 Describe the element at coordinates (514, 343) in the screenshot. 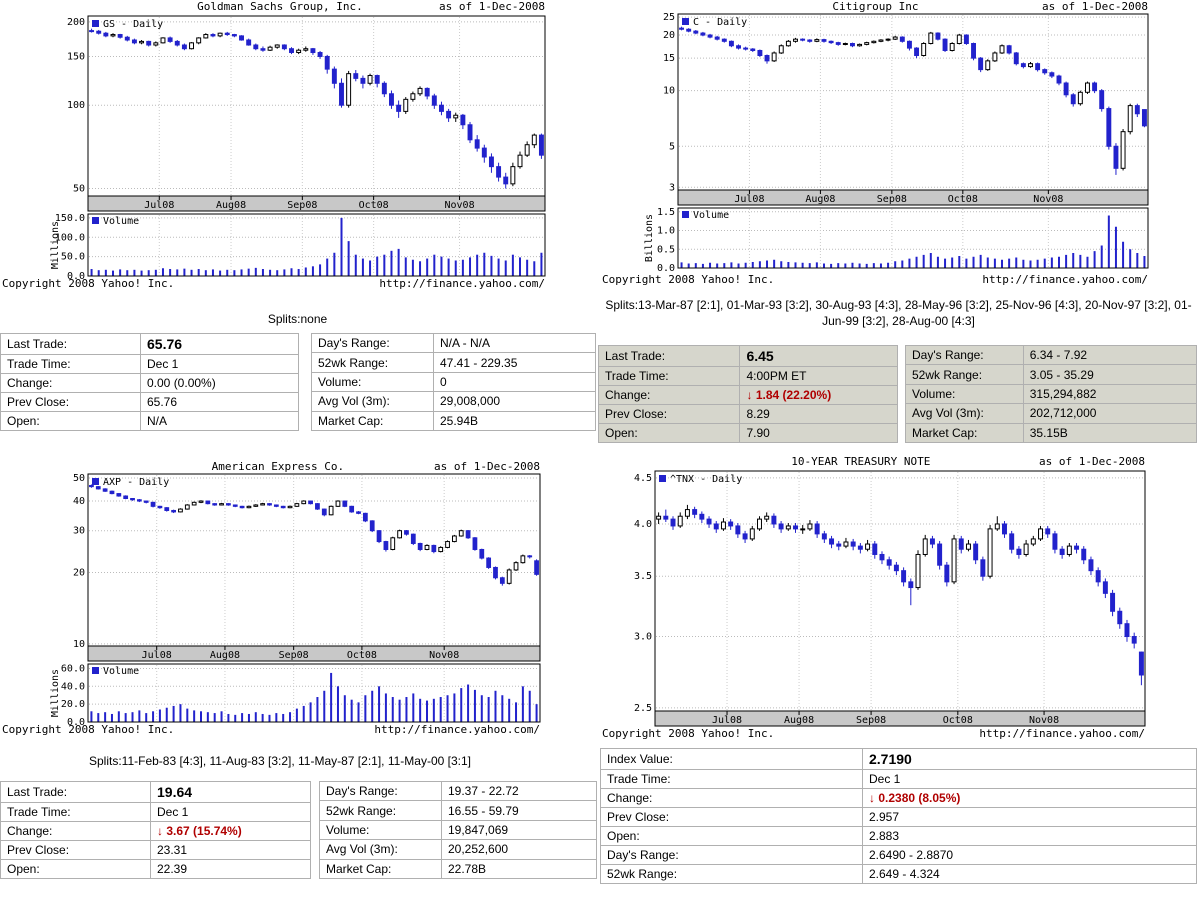

I see `quote-value: N/A - N/A` at that location.